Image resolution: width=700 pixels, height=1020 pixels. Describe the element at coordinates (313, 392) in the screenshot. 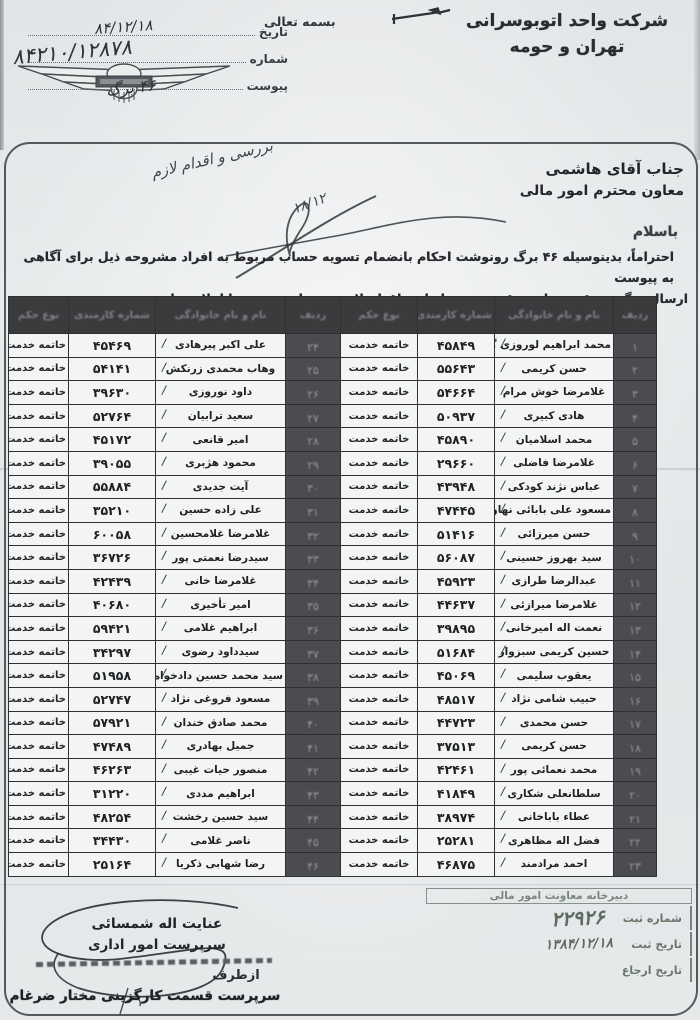

I see `cell-row-number-left: ۲۶` at that location.